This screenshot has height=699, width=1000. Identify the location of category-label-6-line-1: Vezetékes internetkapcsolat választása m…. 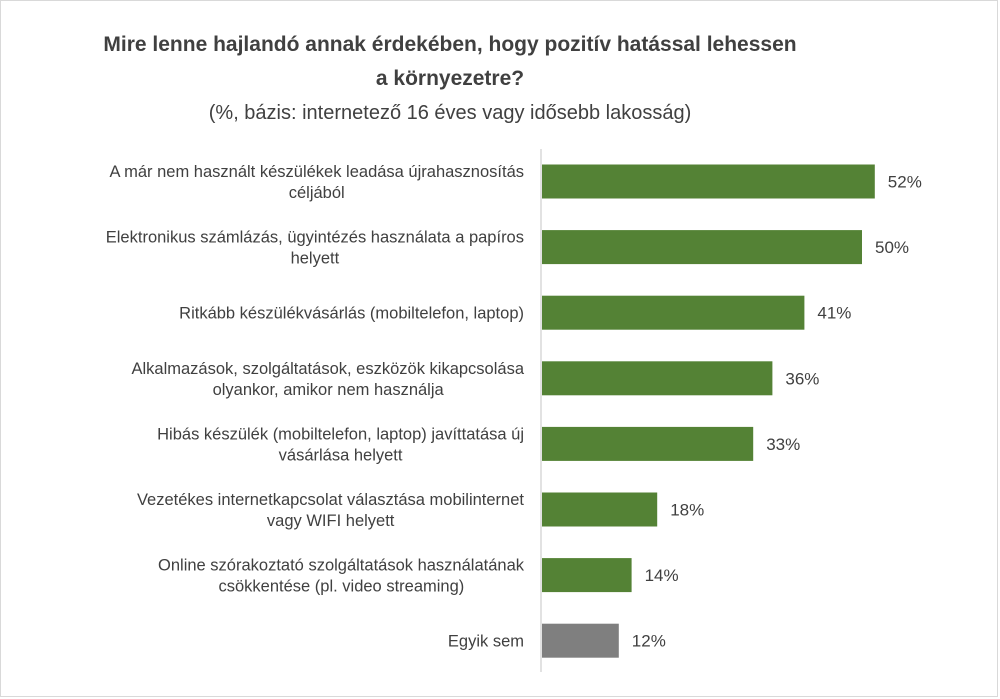
(330, 500).